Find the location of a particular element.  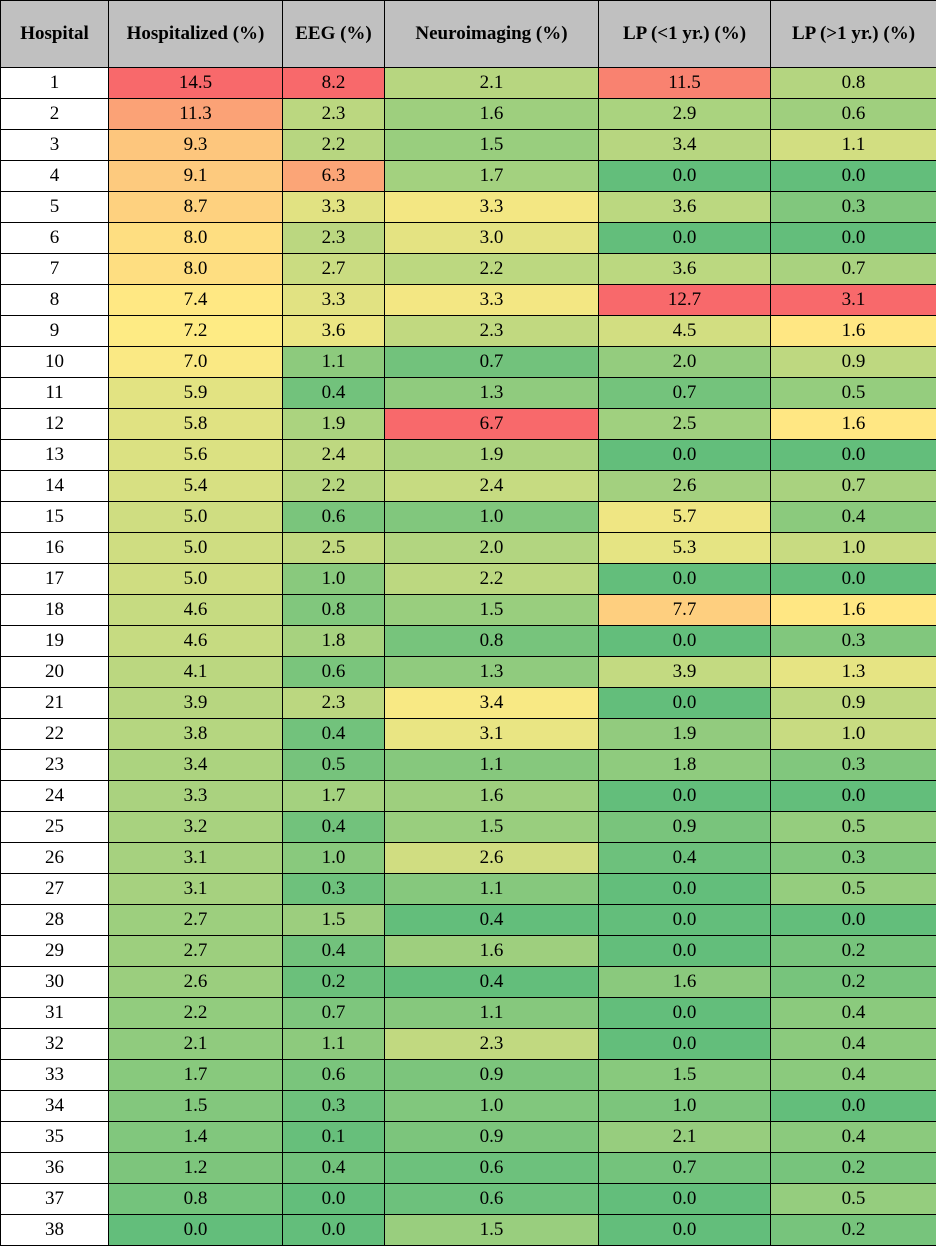

hospital-cell: 26 is located at coordinates (55, 858).